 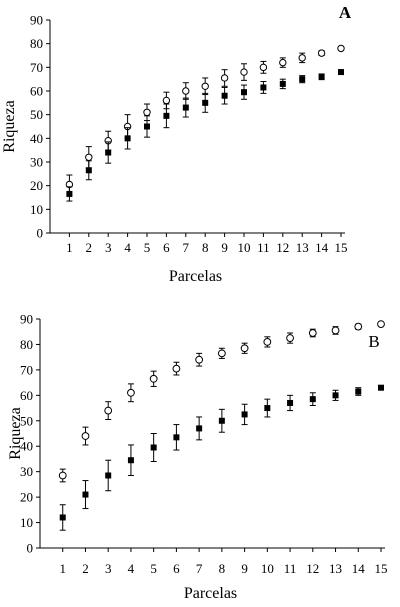 What do you see at coordinates (26, 446) in the screenshot?
I see `y-tick-label: 40` at bounding box center [26, 446].